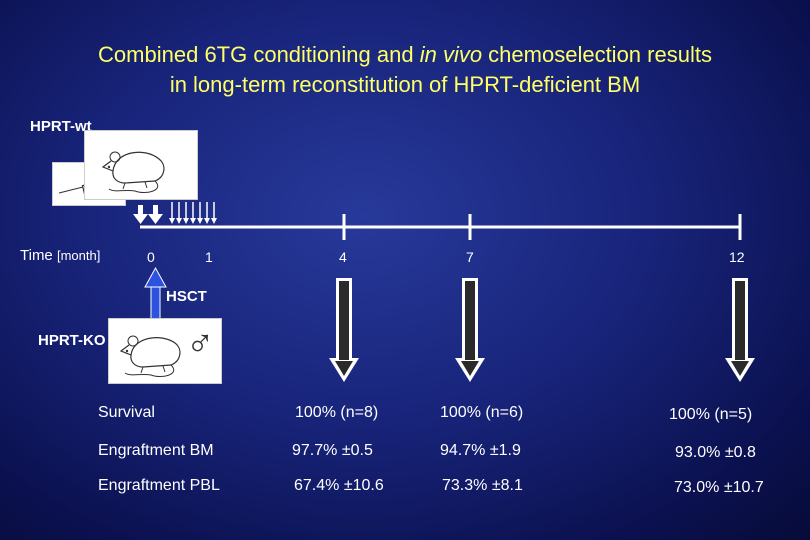 The height and width of the screenshot is (540, 810). Describe the element at coordinates (332, 450) in the screenshot. I see `cell-month-4: 97.7% ±0.5` at that location.